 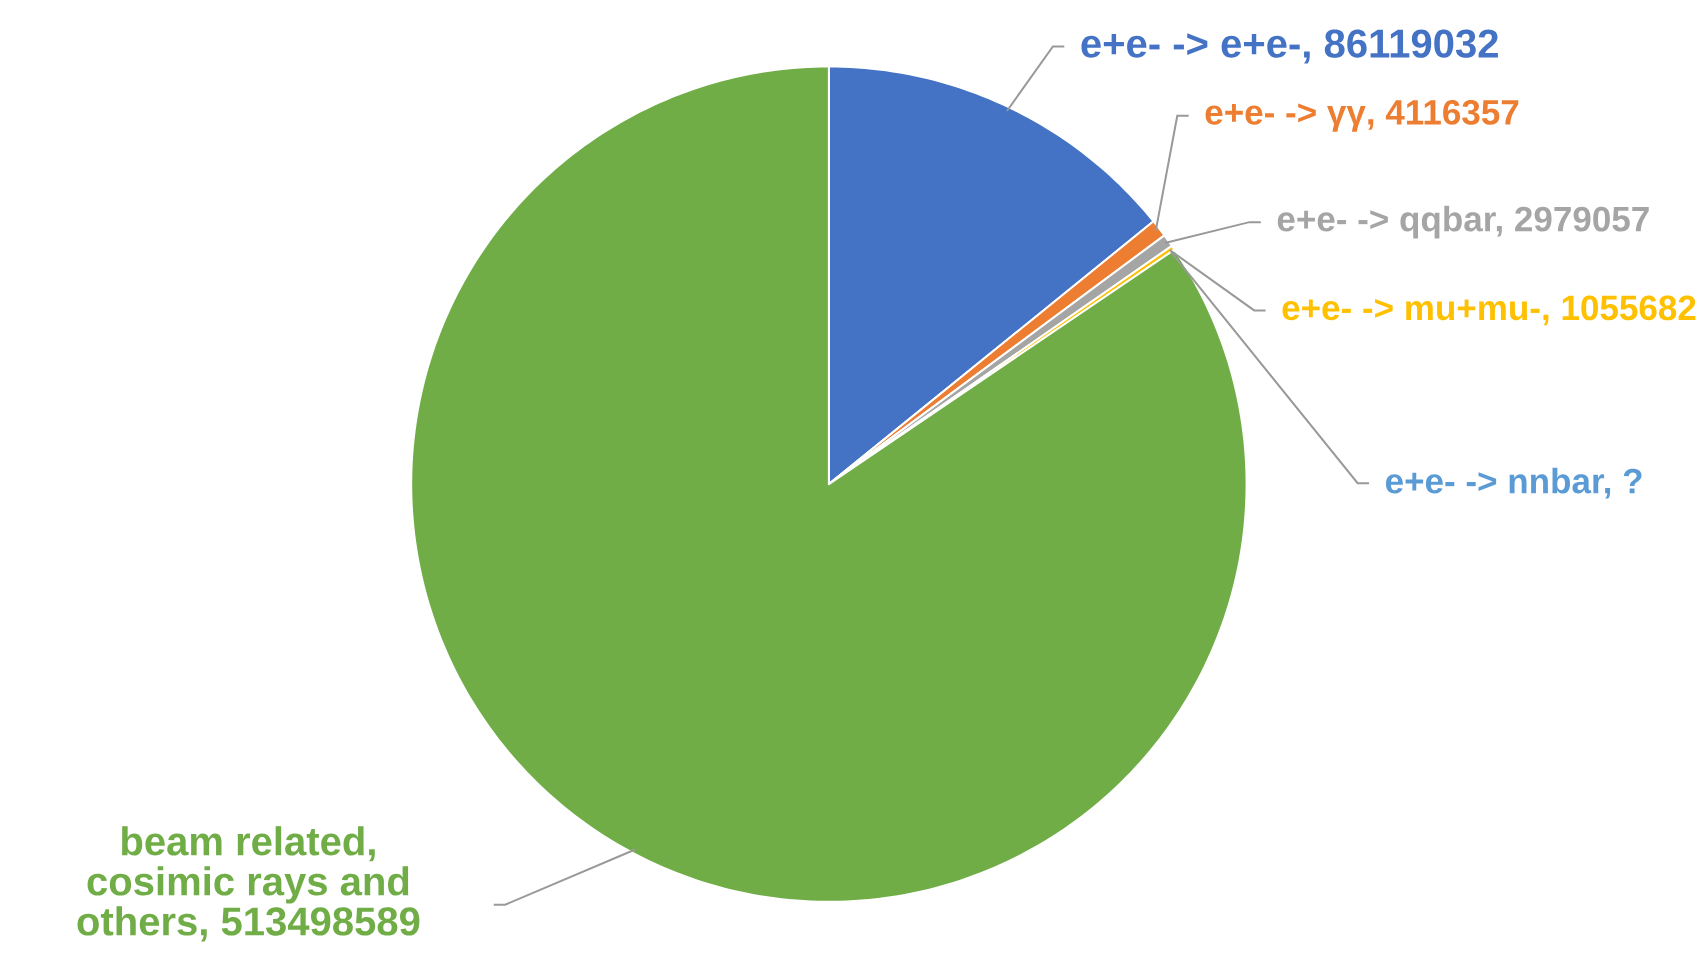 What do you see at coordinates (1513, 483) in the screenshot?
I see `category-label: e+e- -> nnbar, ?` at bounding box center [1513, 483].